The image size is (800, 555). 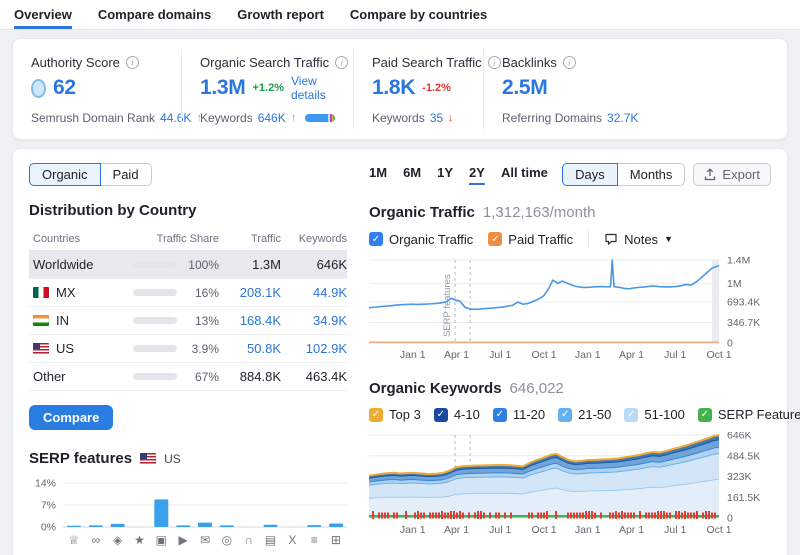 I want to click on checkbox-21-50: ✓, so click(x=565, y=414).